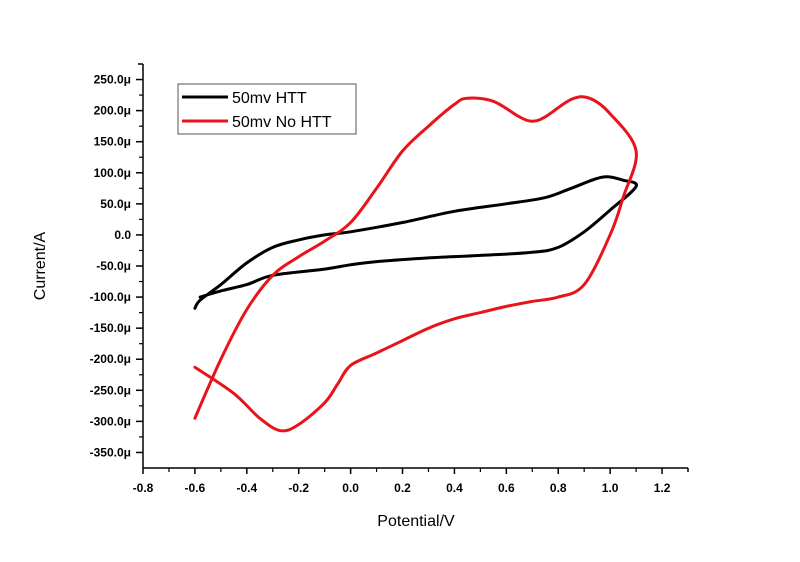 Image resolution: width=800 pixels, height=562 pixels. What do you see at coordinates (110, 390) in the screenshot?
I see `y-tick-label: -250.0μ` at bounding box center [110, 390].